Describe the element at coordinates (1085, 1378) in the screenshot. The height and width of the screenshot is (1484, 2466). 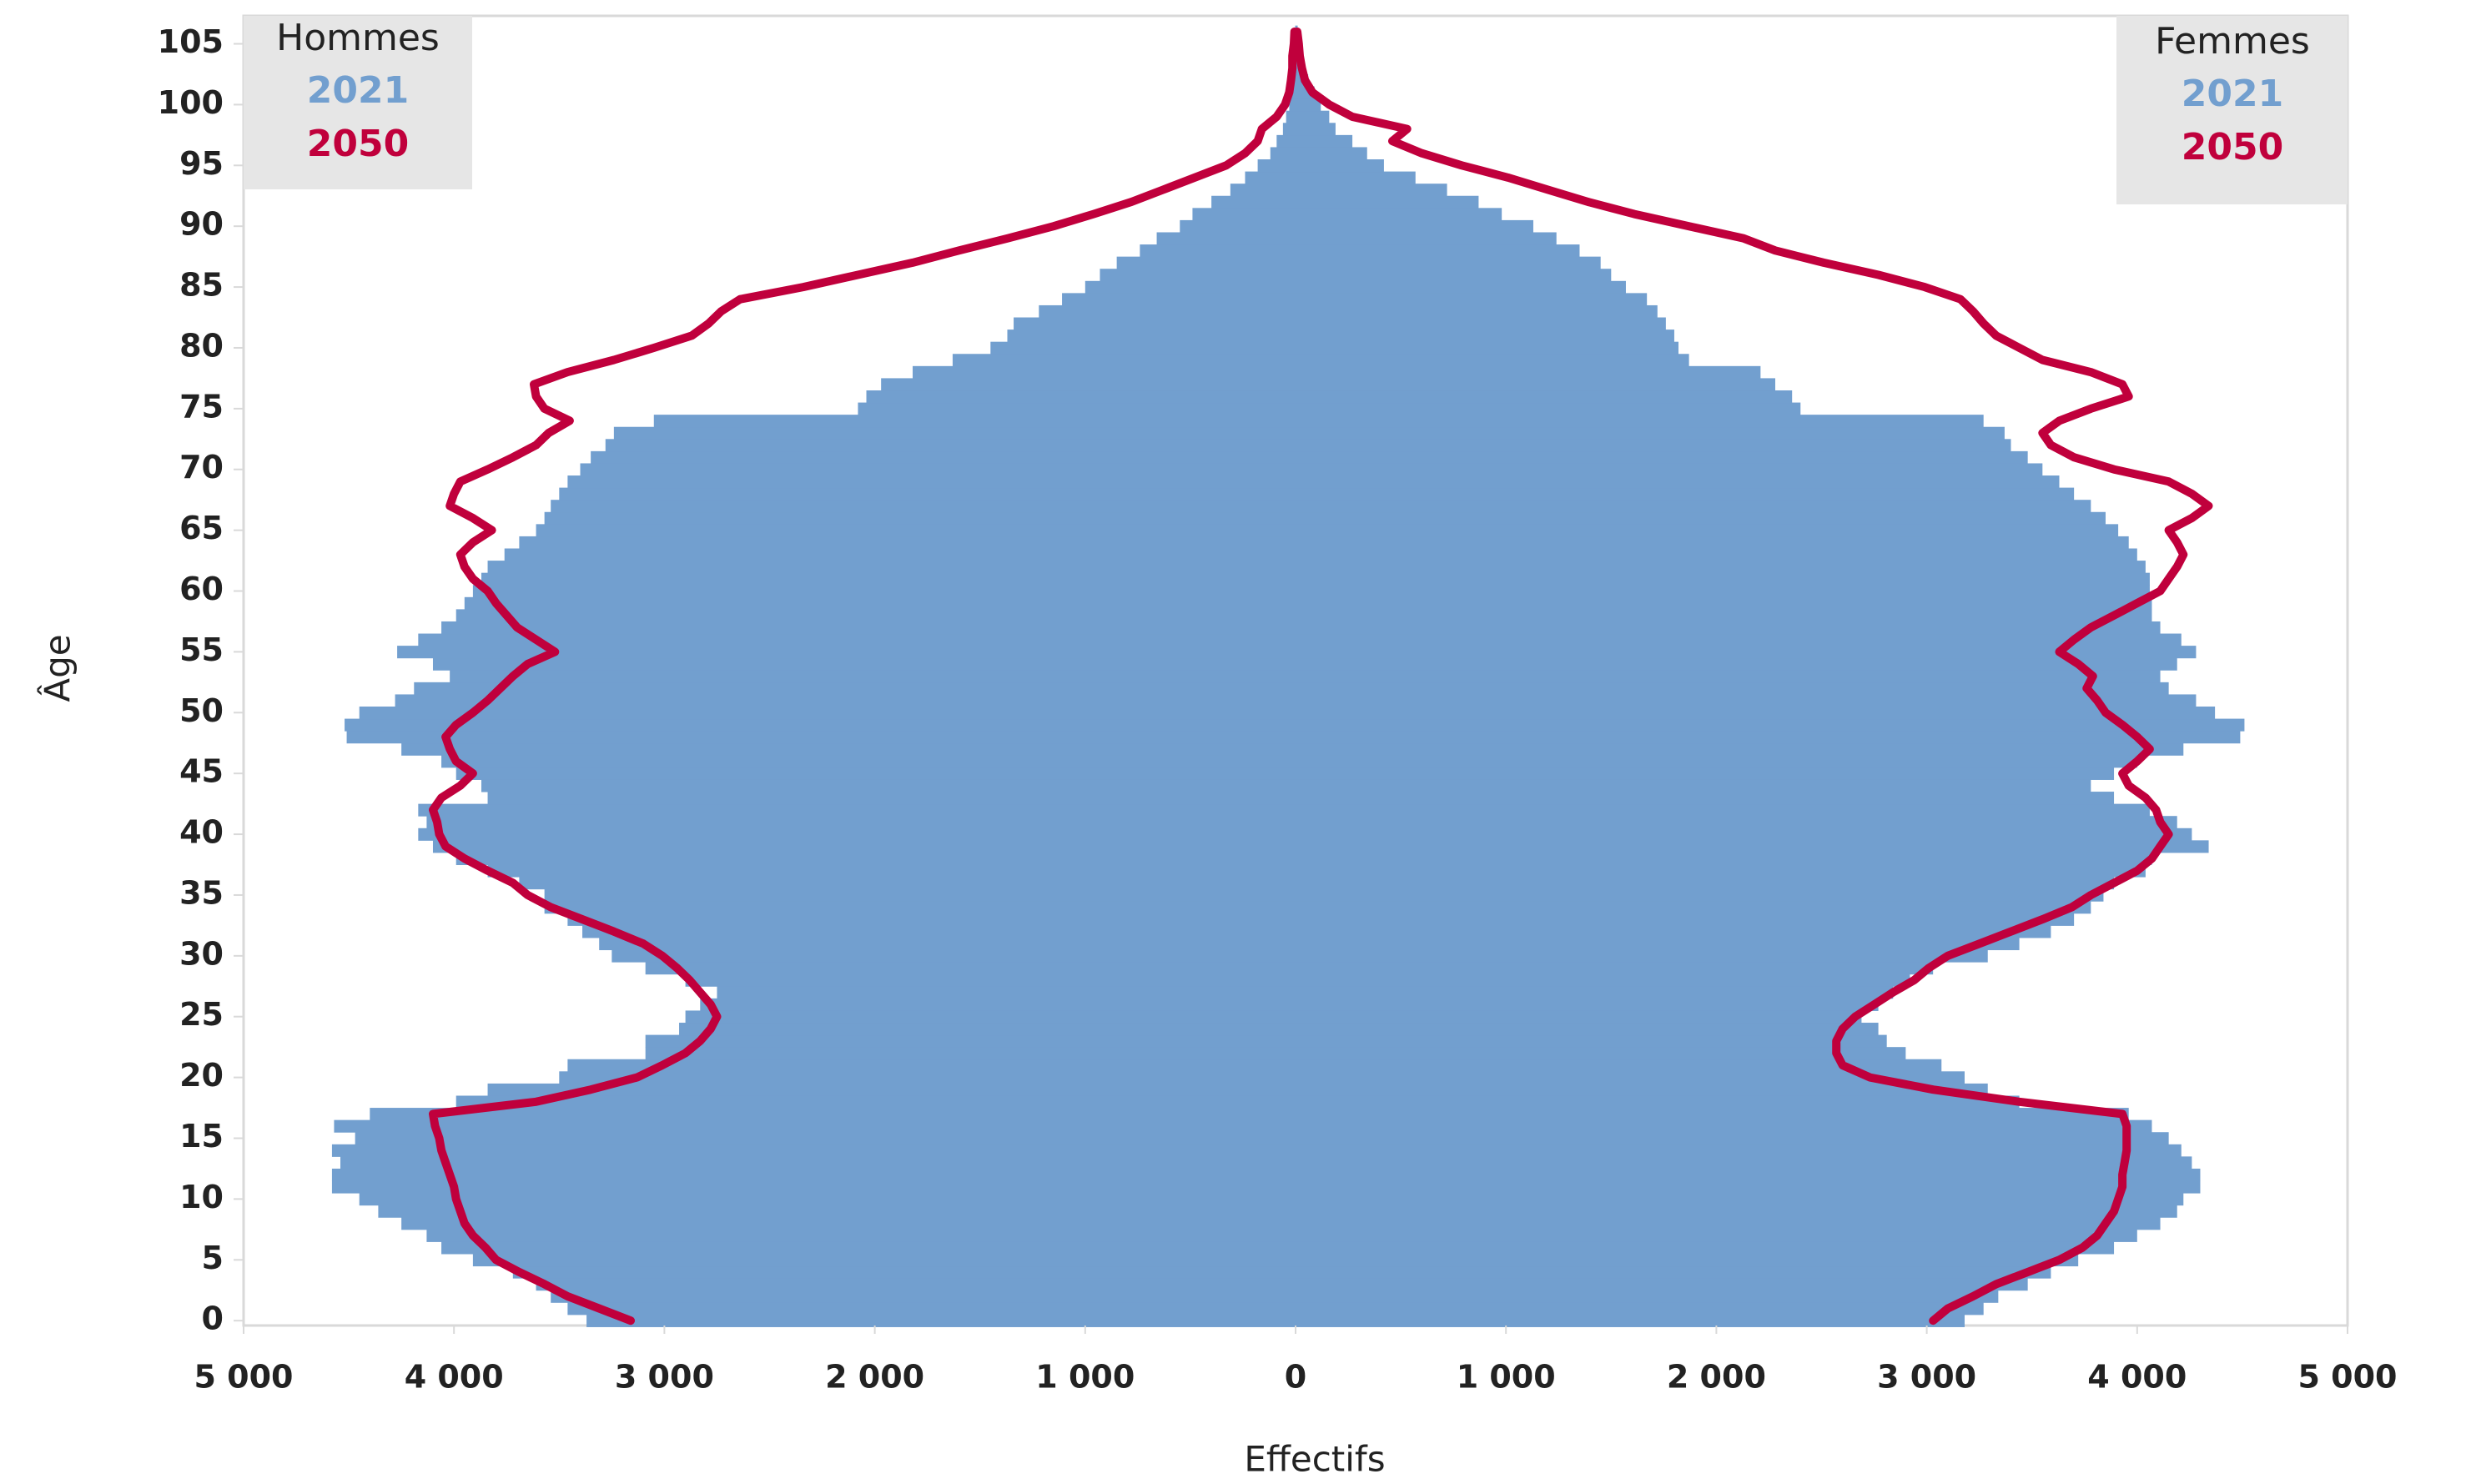
I see `x-tick-label: 1 000` at that location.